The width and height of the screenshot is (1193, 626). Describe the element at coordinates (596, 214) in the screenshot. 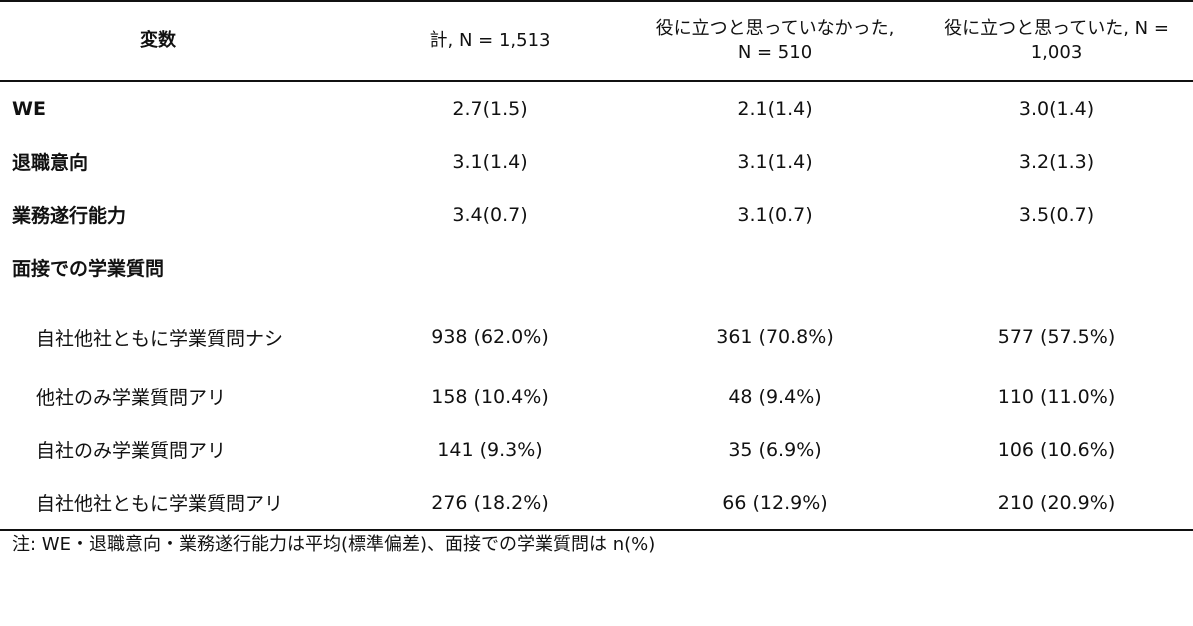

I see `table-row: 業務遂行能力 3.4(0.7) 3.1(0.7) 3.5(0.7)` at that location.